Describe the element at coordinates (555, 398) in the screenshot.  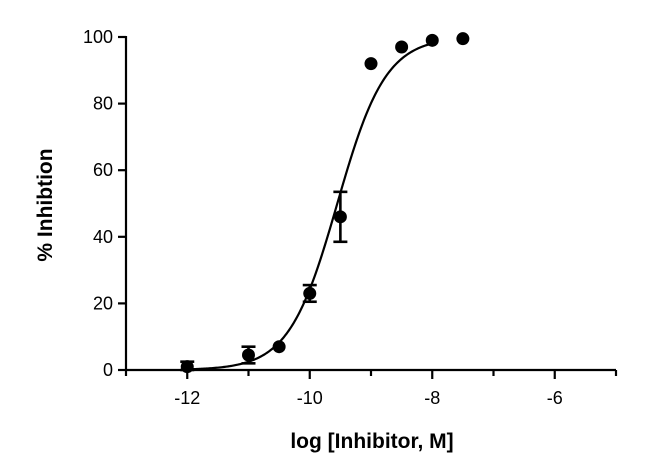
I see `x-tick-label: -6` at that location.